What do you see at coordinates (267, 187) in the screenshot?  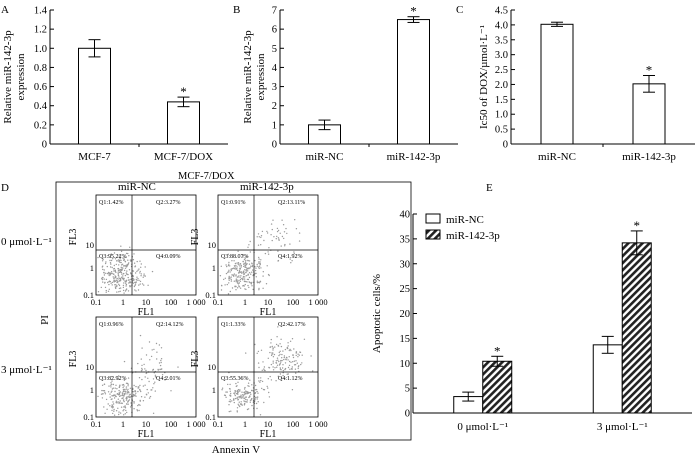 I see `flow-col-label-2: miR-142-3p` at bounding box center [267, 187].